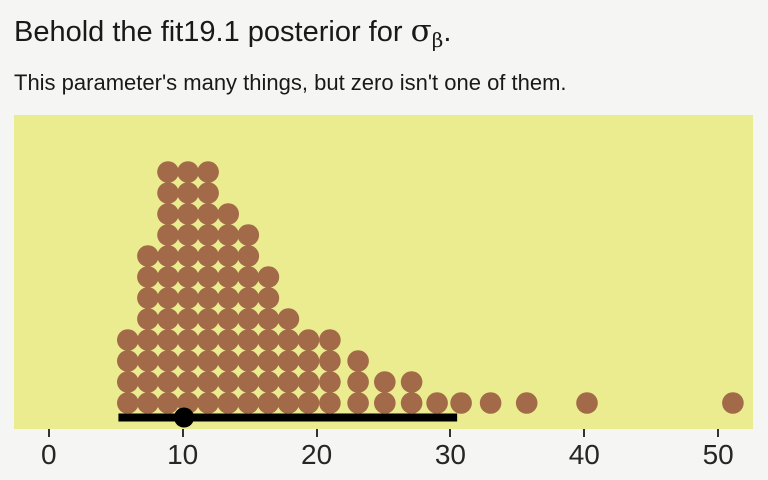 The image size is (768, 480). I want to click on point-estimate-dot, so click(184, 417).